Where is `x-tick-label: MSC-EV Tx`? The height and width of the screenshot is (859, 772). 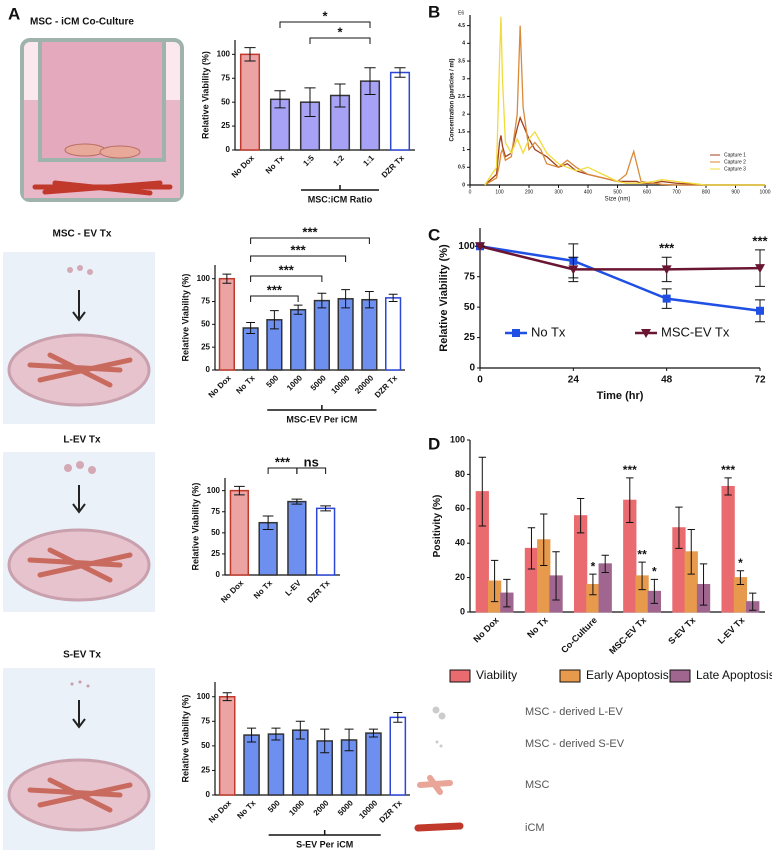
x-tick-label: MSC-EV Tx is located at coordinates (627, 635).